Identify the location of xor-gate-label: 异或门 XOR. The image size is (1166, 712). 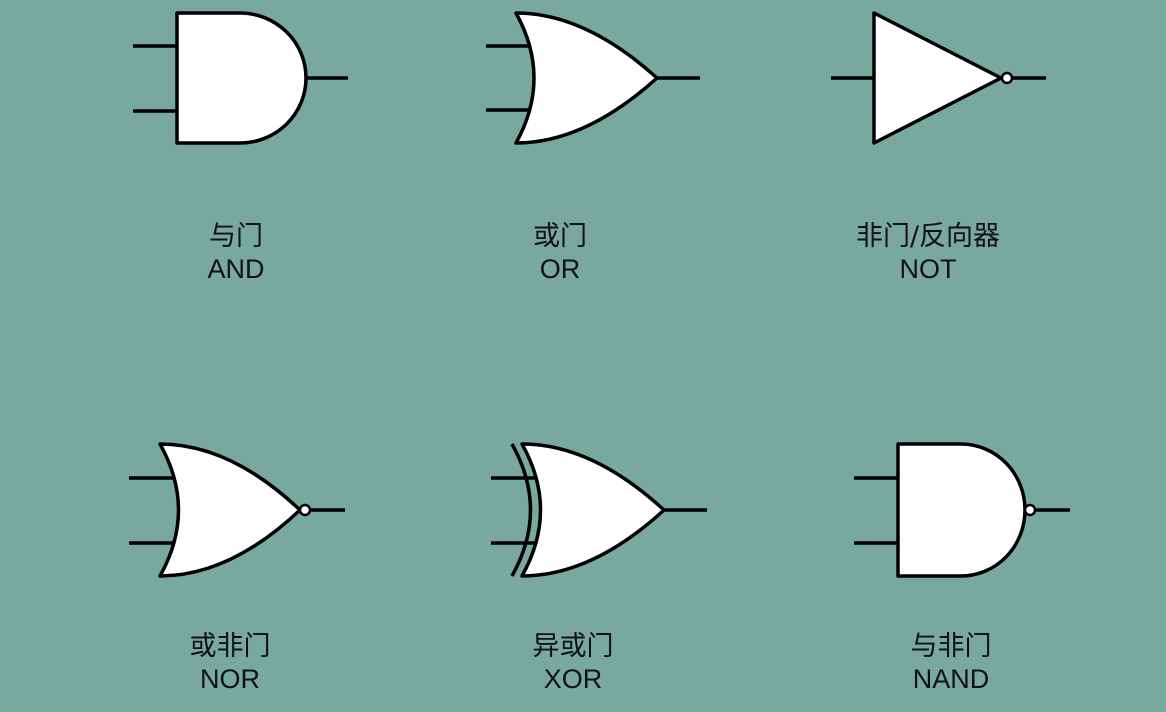
(573, 663).